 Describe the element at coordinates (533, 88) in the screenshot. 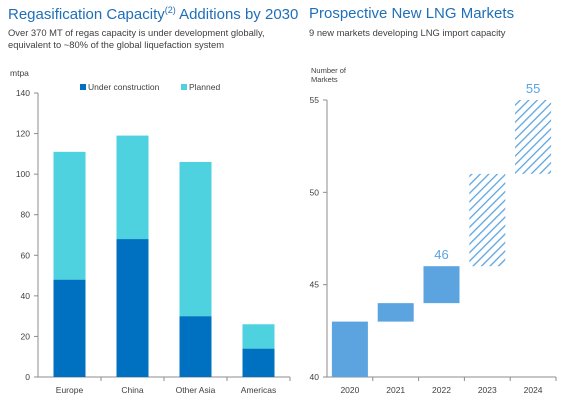

I see `right-data-label: 55` at that location.